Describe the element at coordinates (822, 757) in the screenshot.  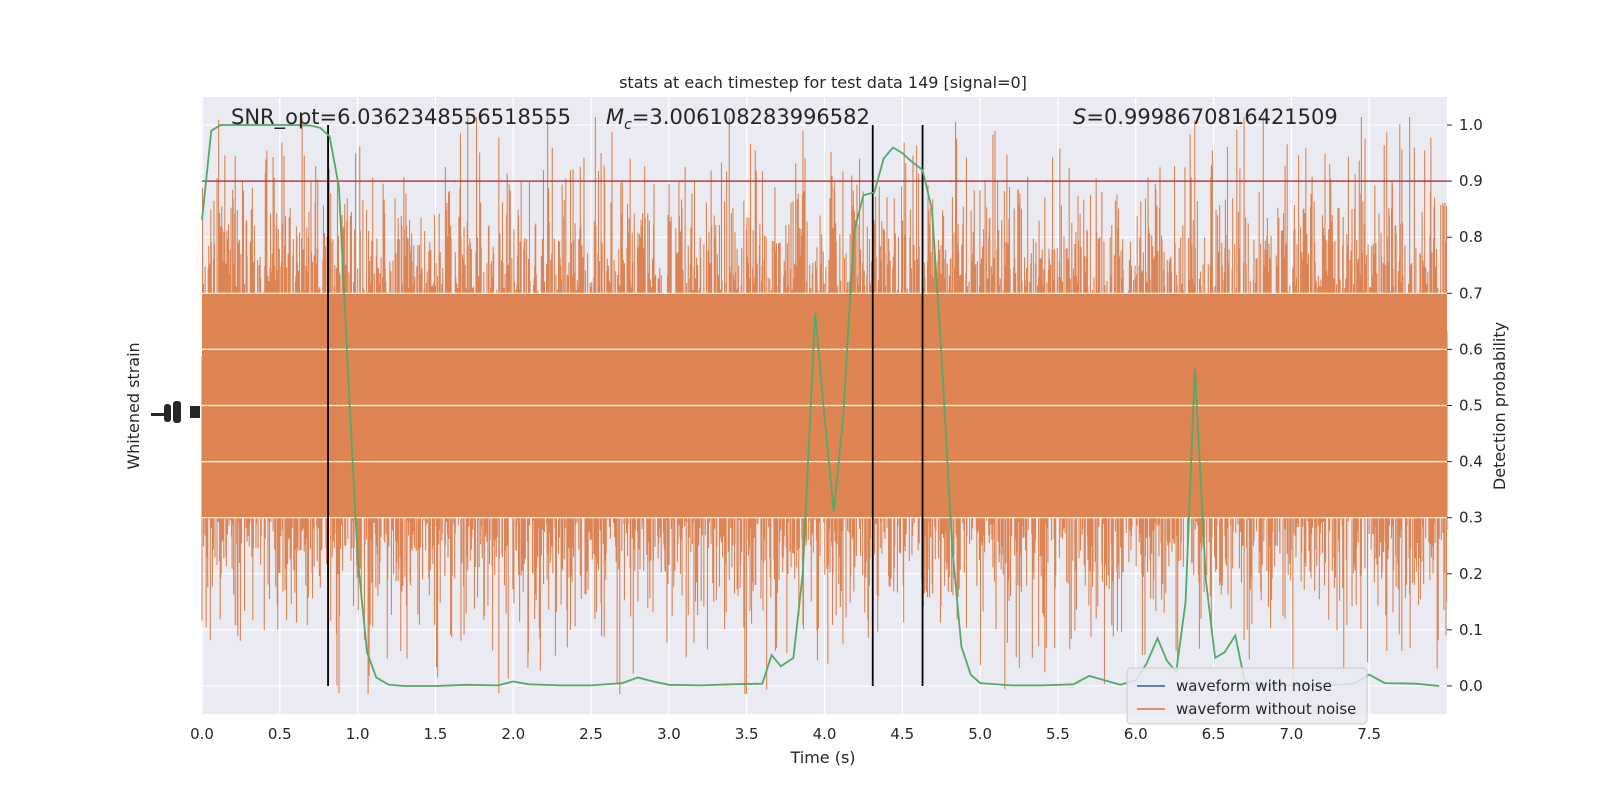
I see `x-axis-label: Time (s)` at that location.